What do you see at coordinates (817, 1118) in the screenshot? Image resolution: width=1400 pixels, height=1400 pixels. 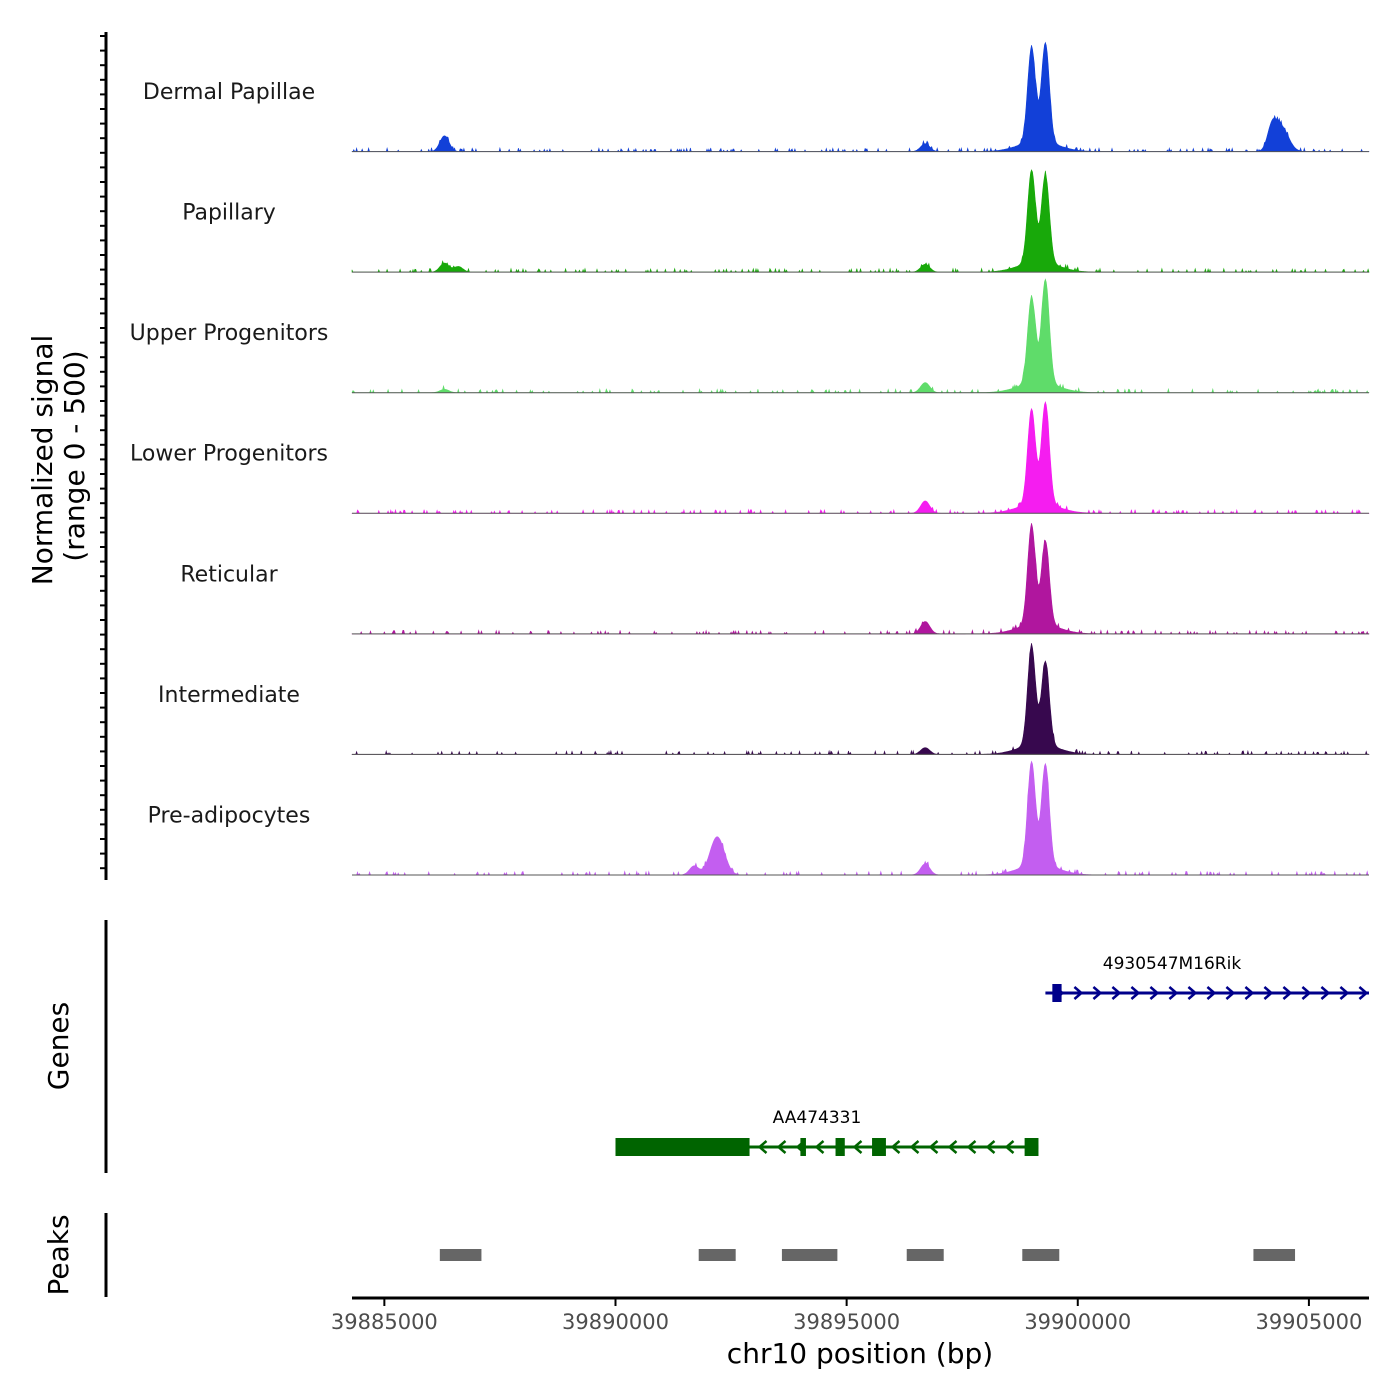 I see `gene-label: AA474331` at bounding box center [817, 1118].